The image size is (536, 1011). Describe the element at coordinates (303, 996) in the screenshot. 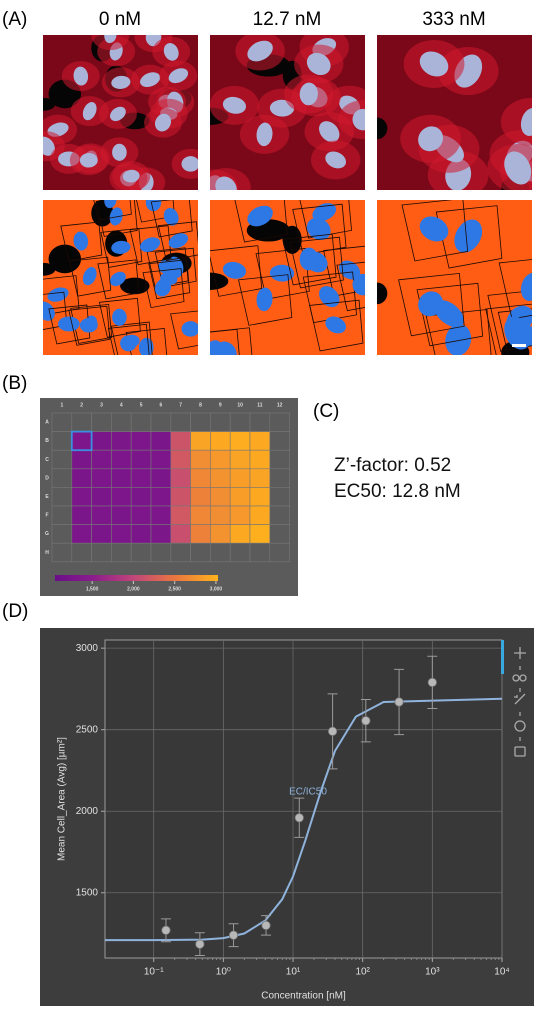

I see `x-axis-label: Concentration [nM]` at that location.